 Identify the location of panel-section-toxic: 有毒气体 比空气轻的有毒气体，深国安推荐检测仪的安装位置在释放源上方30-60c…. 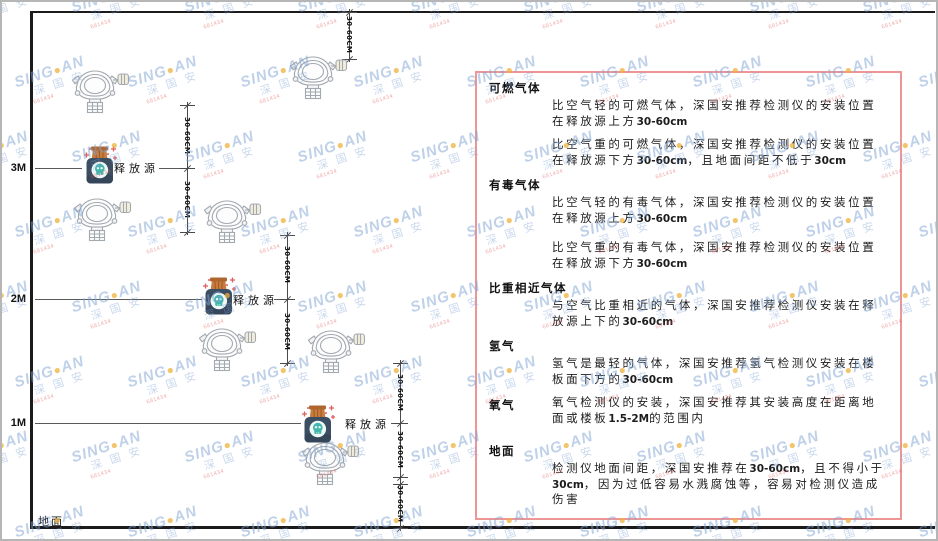
(688, 224).